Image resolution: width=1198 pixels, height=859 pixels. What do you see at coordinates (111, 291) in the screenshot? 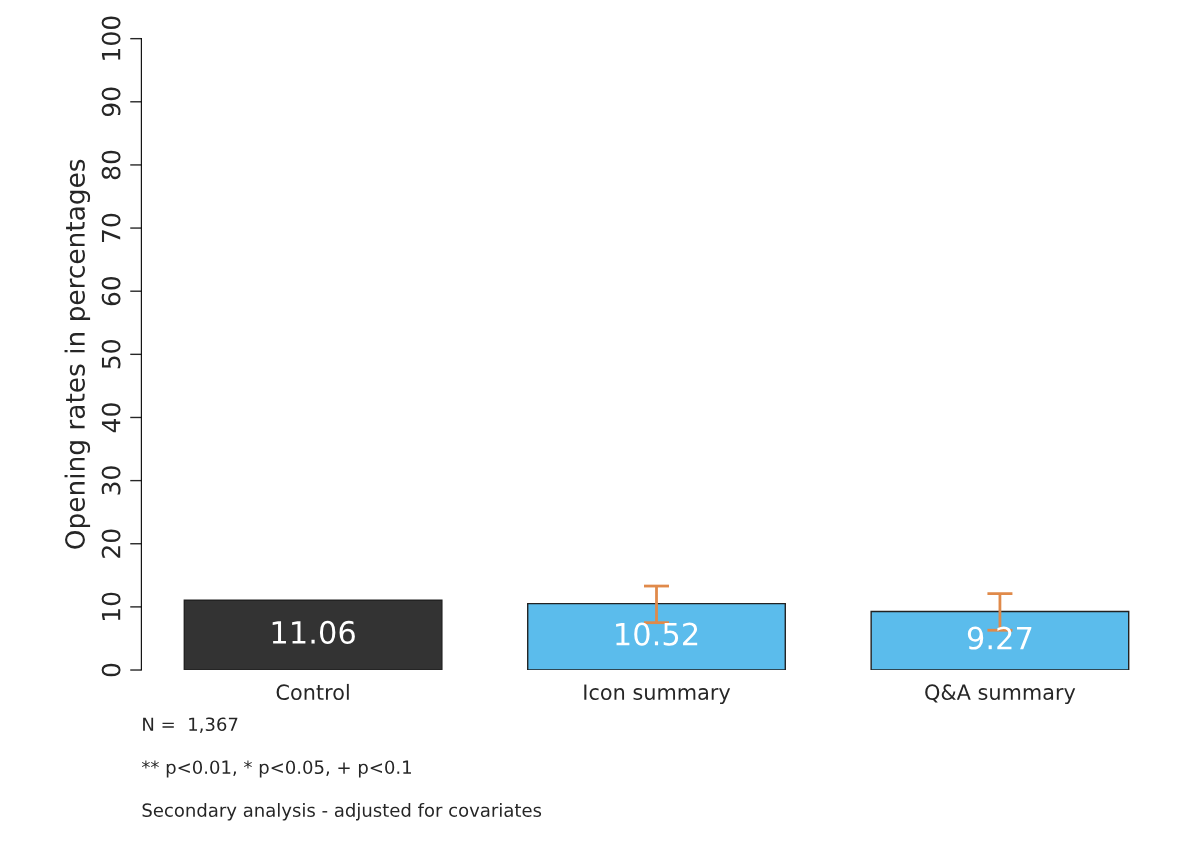
I see `y-tick-label: 60` at bounding box center [111, 291].